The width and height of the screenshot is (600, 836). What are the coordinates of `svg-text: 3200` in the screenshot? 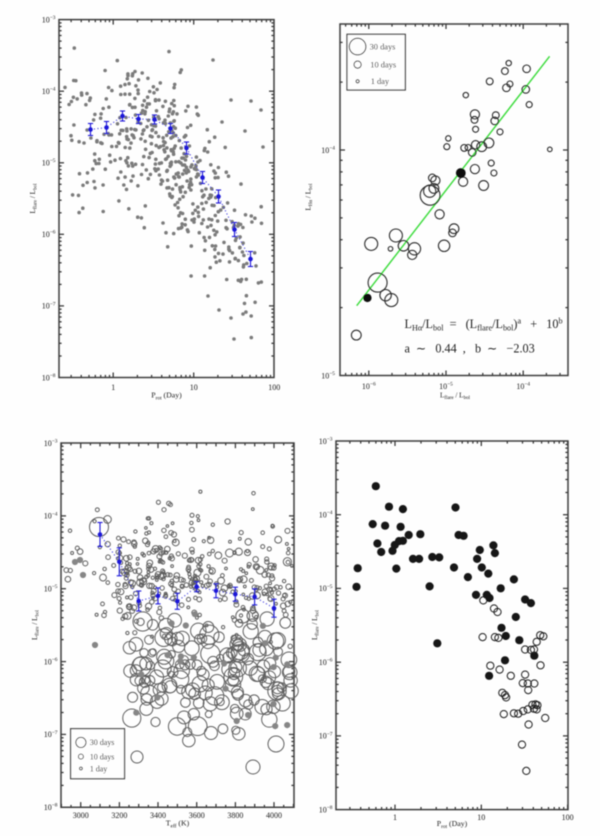 It's located at (119, 815).